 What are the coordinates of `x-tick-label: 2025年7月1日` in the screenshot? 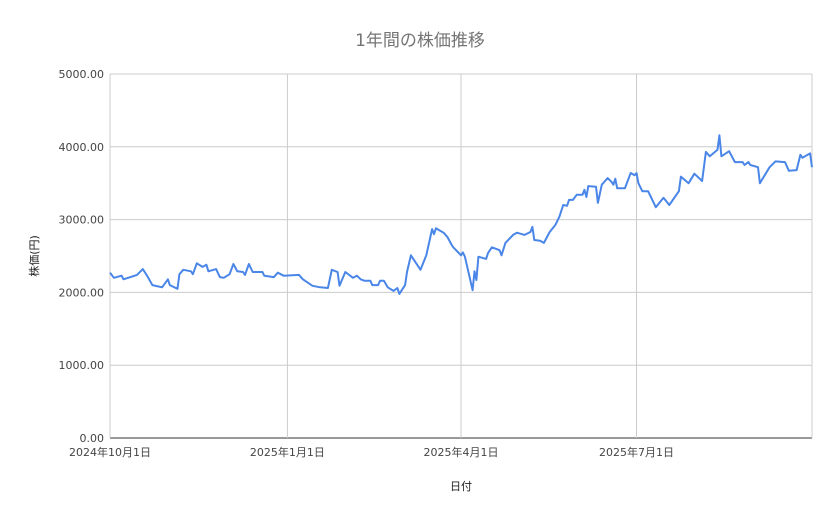 It's located at (636, 452).